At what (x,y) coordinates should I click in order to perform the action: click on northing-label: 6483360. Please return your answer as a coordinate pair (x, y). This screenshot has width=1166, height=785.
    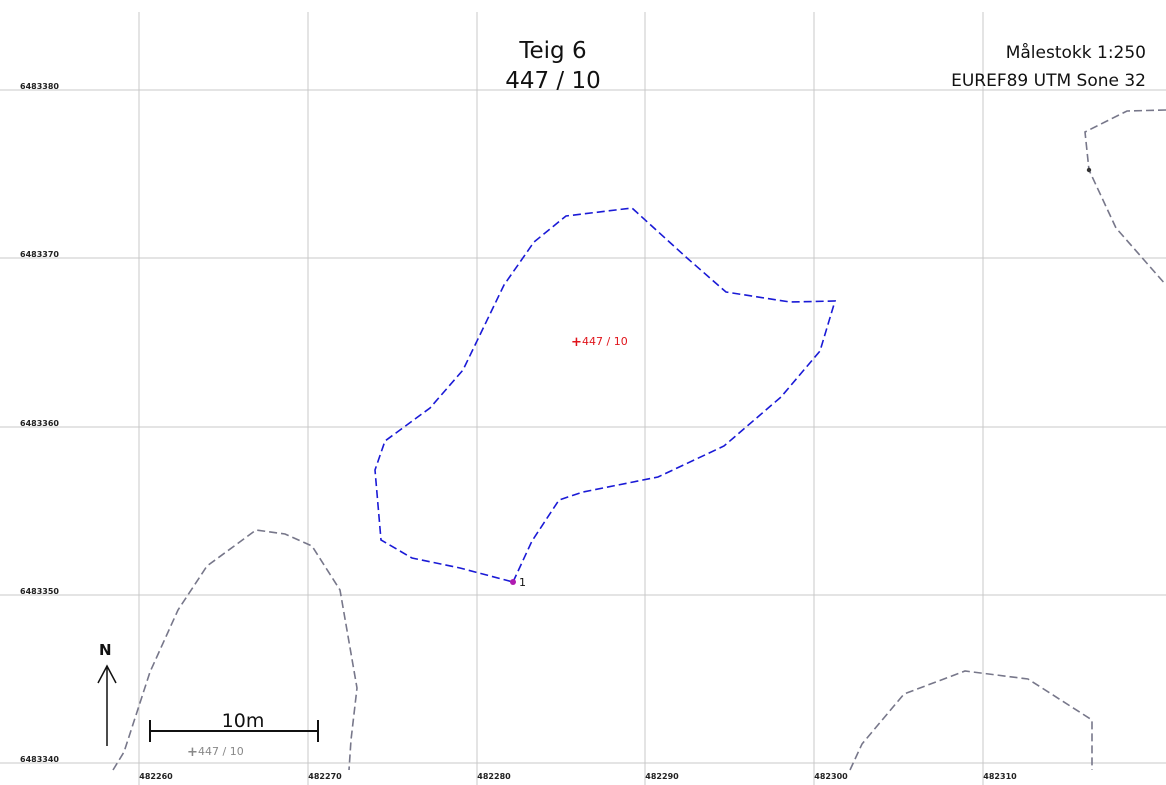
    Looking at the image, I should click on (39, 423).